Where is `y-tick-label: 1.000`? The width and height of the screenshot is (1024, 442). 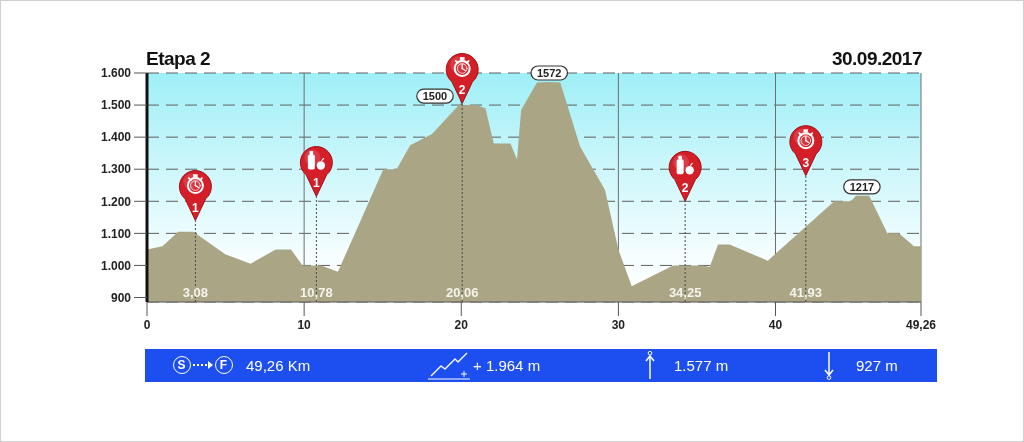
y-tick-label: 1.000 is located at coordinates (116, 265).